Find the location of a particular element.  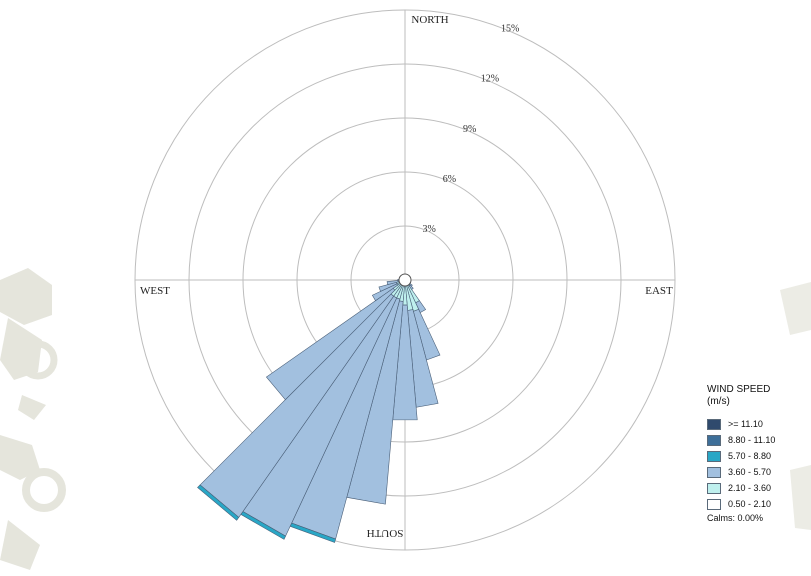

label-east: EAST is located at coordinates (659, 291).